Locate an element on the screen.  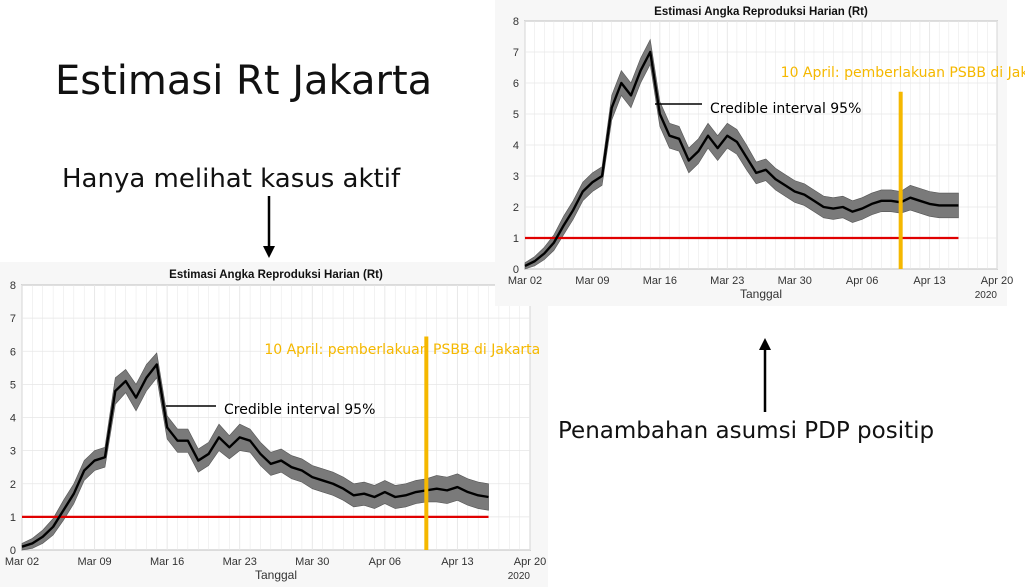
down-arrow-icon is located at coordinates (269, 227).